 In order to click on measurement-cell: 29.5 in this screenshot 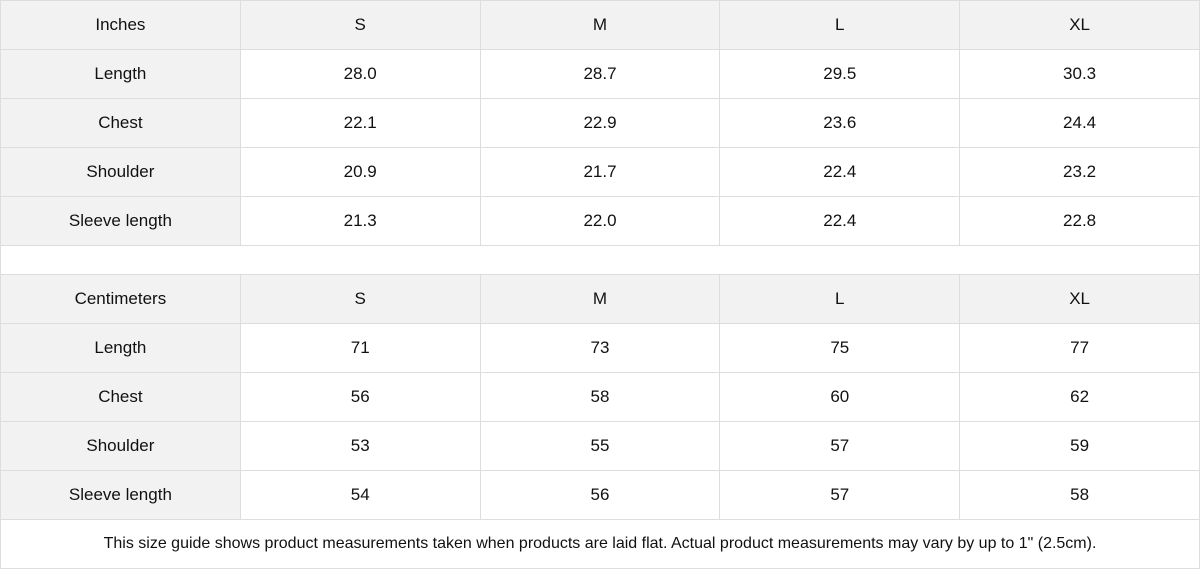, I will do `click(840, 74)`.